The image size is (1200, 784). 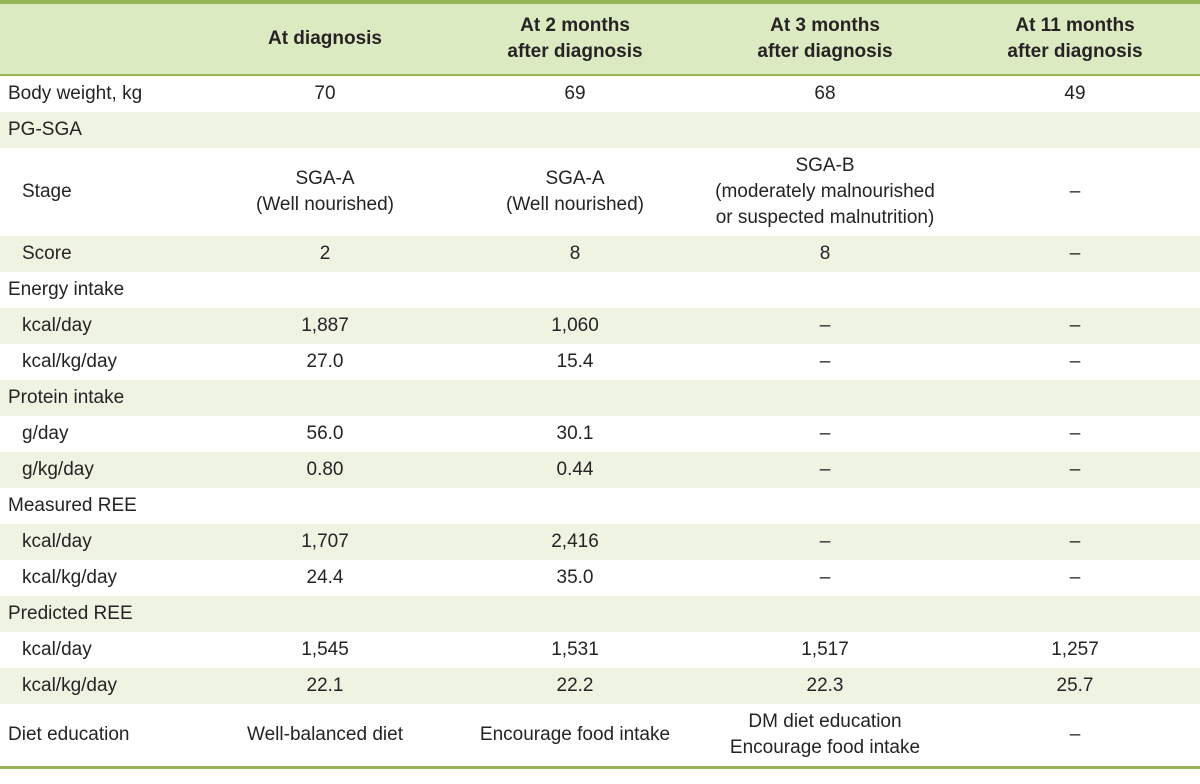 What do you see at coordinates (575, 38) in the screenshot?
I see `column-header-2-months: At 2 months after diagnosis` at bounding box center [575, 38].